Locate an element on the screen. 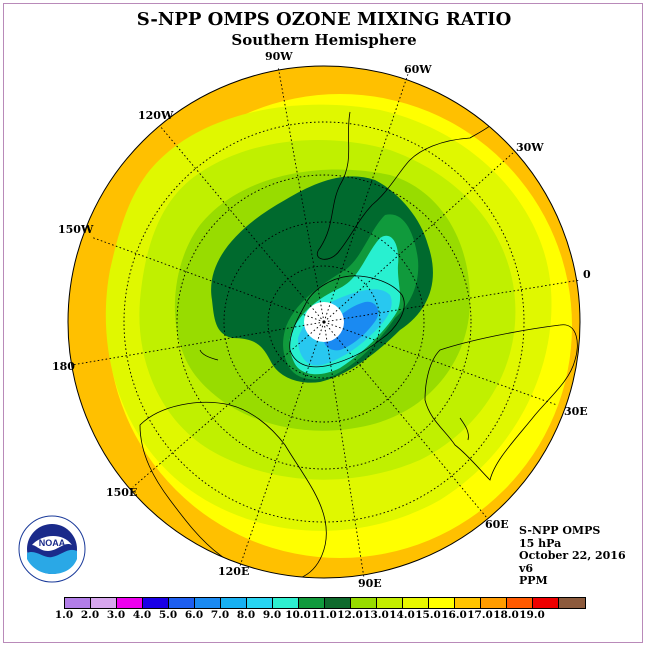 This screenshot has width=648, height=648. colorbar-tick-label: 18.0 is located at coordinates (506, 615).